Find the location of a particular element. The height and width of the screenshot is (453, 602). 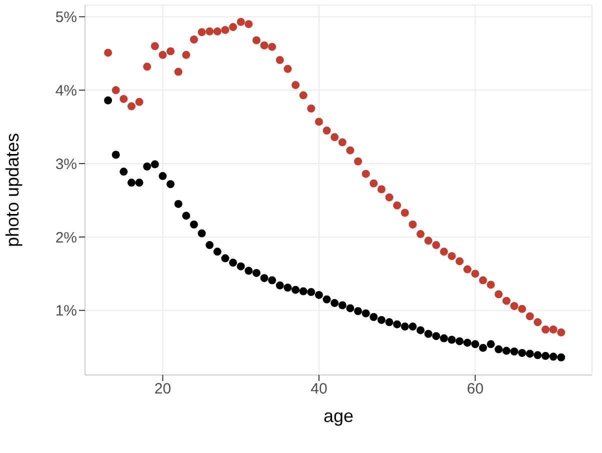

x-tick-label: 20 is located at coordinates (163, 389).